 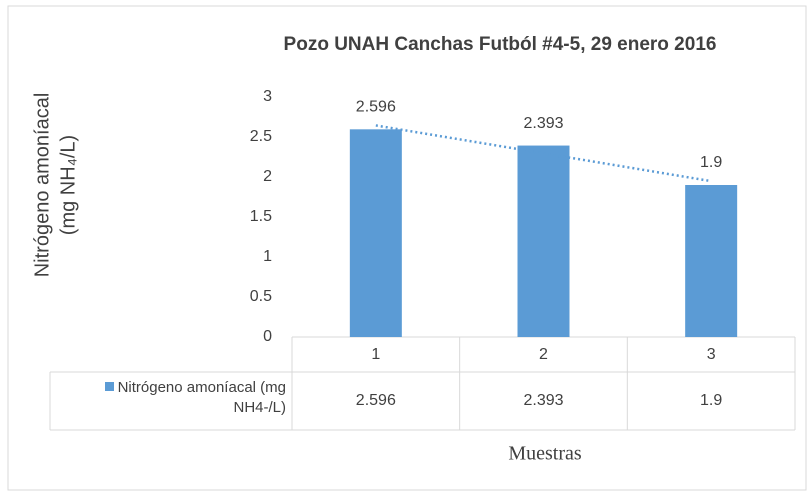 I want to click on data-label: 2.596, so click(x=376, y=107).